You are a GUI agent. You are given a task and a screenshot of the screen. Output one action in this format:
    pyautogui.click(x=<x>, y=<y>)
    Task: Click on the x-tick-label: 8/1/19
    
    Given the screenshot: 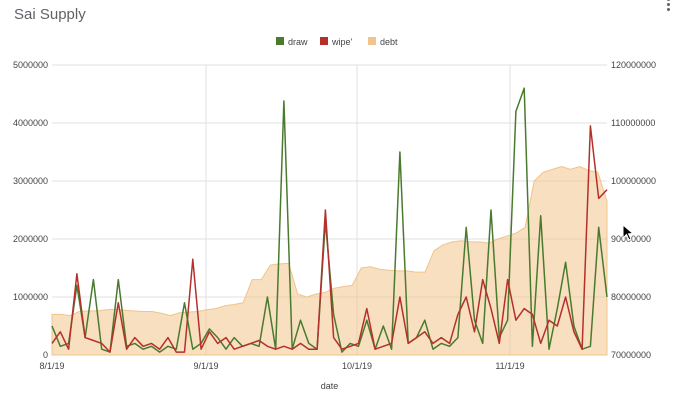 What is the action you would take?
    pyautogui.click(x=51, y=366)
    